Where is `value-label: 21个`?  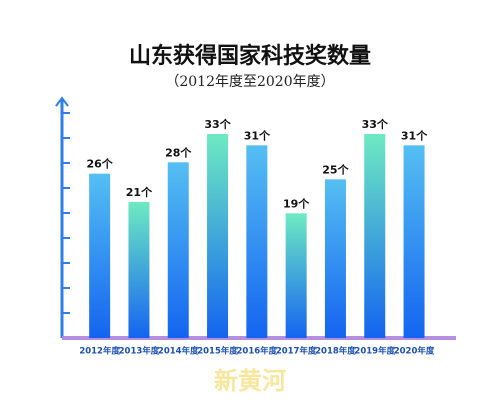
value-label: 21个 is located at coordinates (139, 192).